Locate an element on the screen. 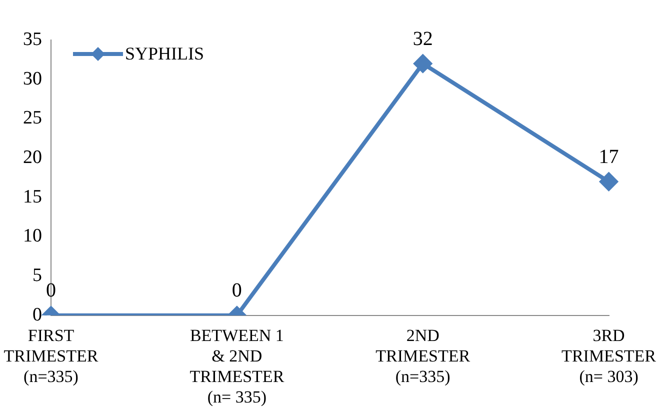 This screenshot has height=415, width=659. y-tick-label: 20 is located at coordinates (32, 157).